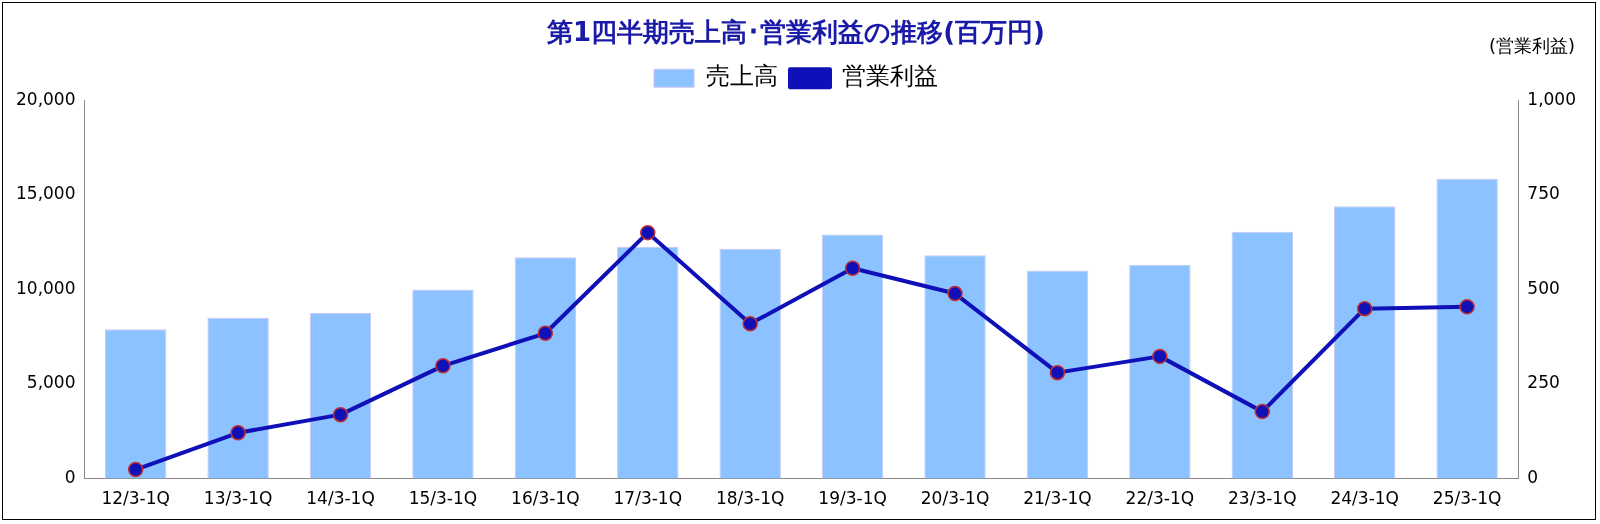  What do you see at coordinates (1160, 498) in the screenshot?
I see `x-tick-label: 22/3-1Q` at bounding box center [1160, 498].